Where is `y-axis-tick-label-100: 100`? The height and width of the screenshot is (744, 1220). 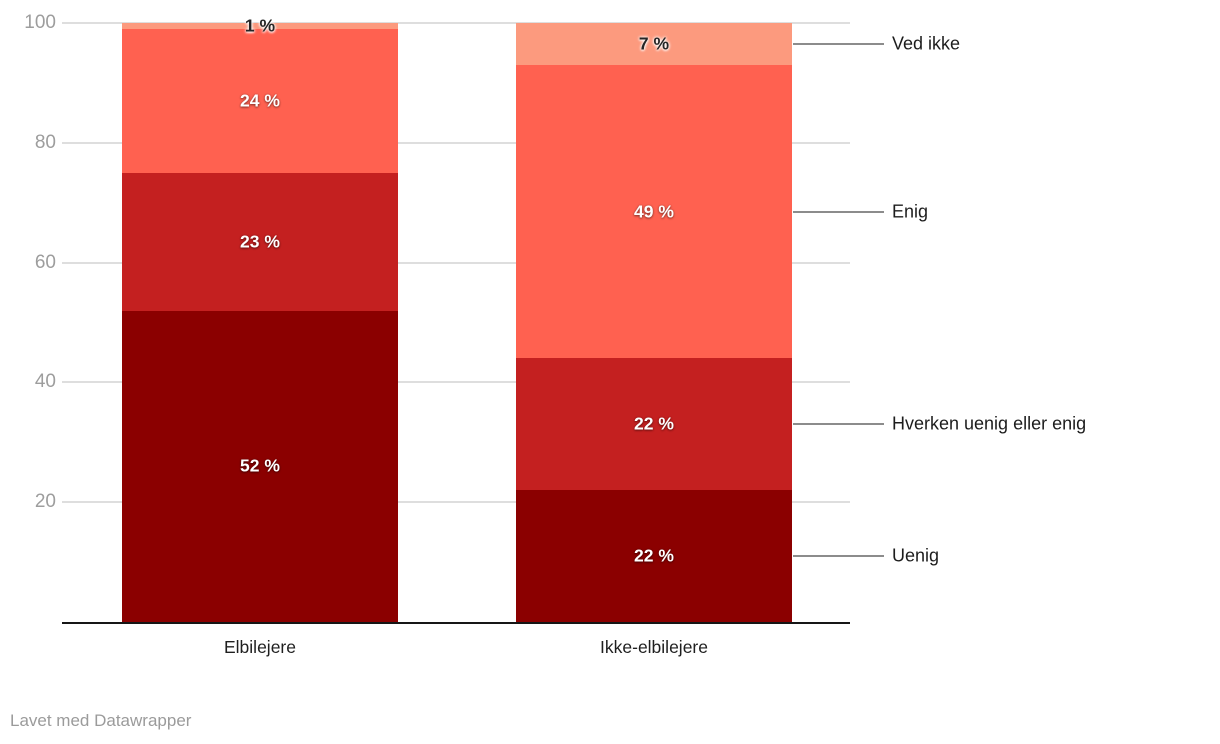
y-axis-tick-label-100: 100 is located at coordinates (40, 22).